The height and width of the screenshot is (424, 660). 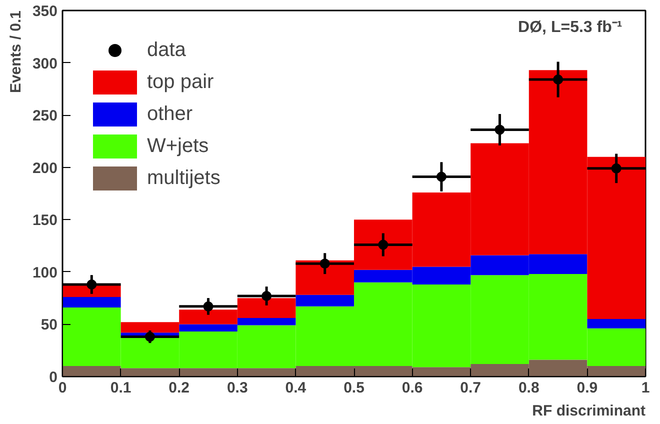 I want to click on x-tick-label: 0.4, so click(x=296, y=388).